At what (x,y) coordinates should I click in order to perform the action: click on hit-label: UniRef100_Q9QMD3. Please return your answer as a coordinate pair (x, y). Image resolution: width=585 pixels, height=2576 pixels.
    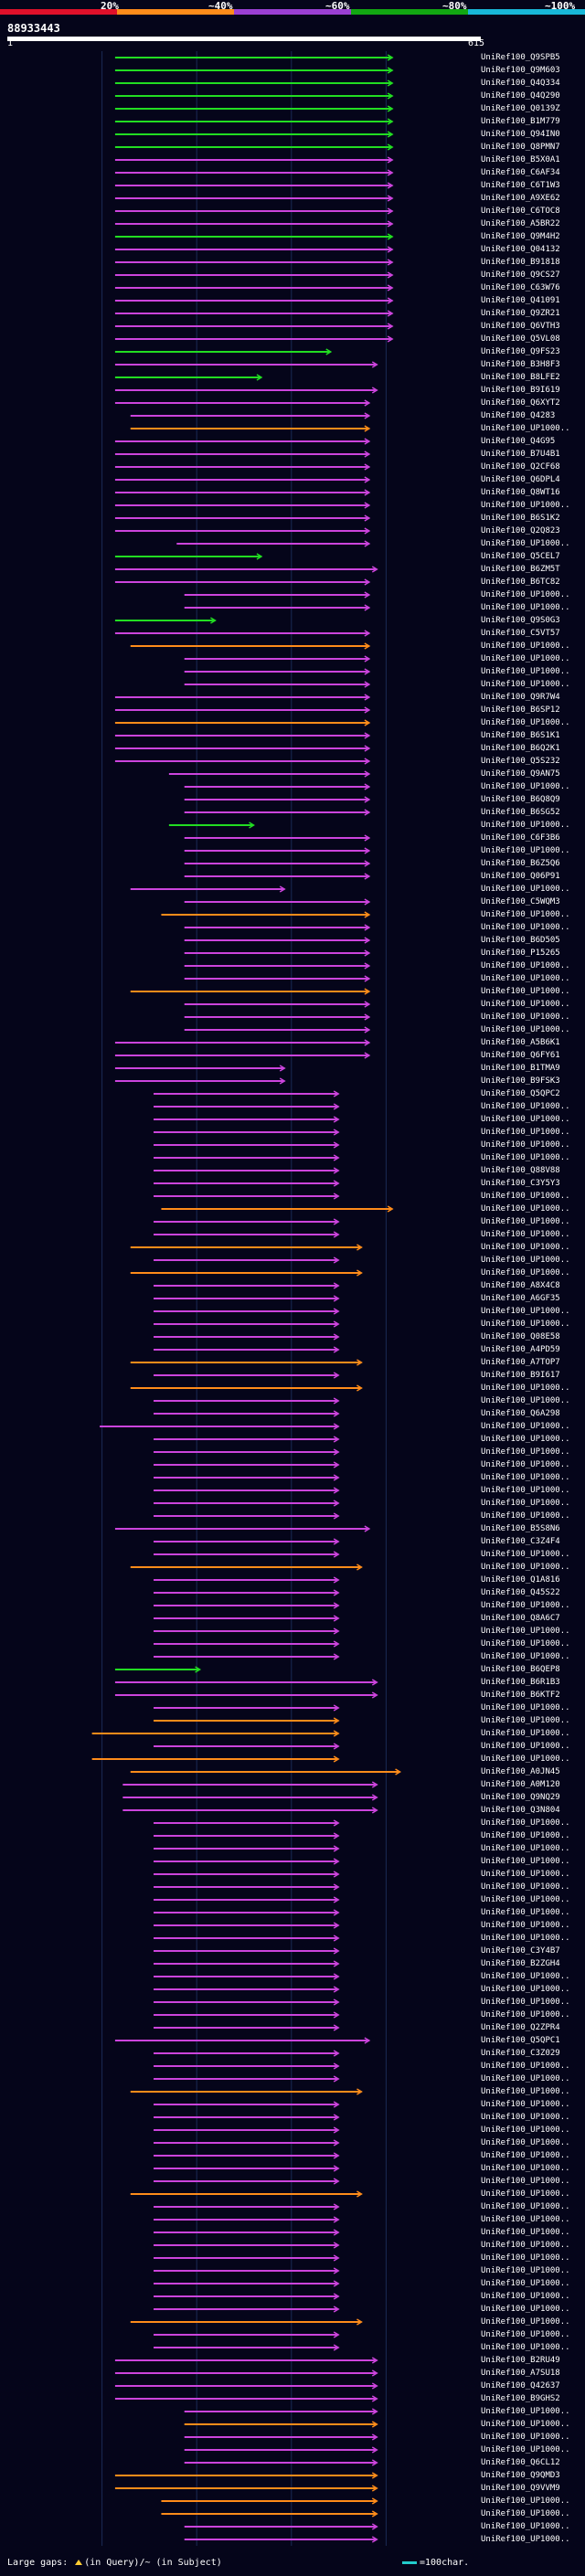
    Looking at the image, I should click on (520, 2475).